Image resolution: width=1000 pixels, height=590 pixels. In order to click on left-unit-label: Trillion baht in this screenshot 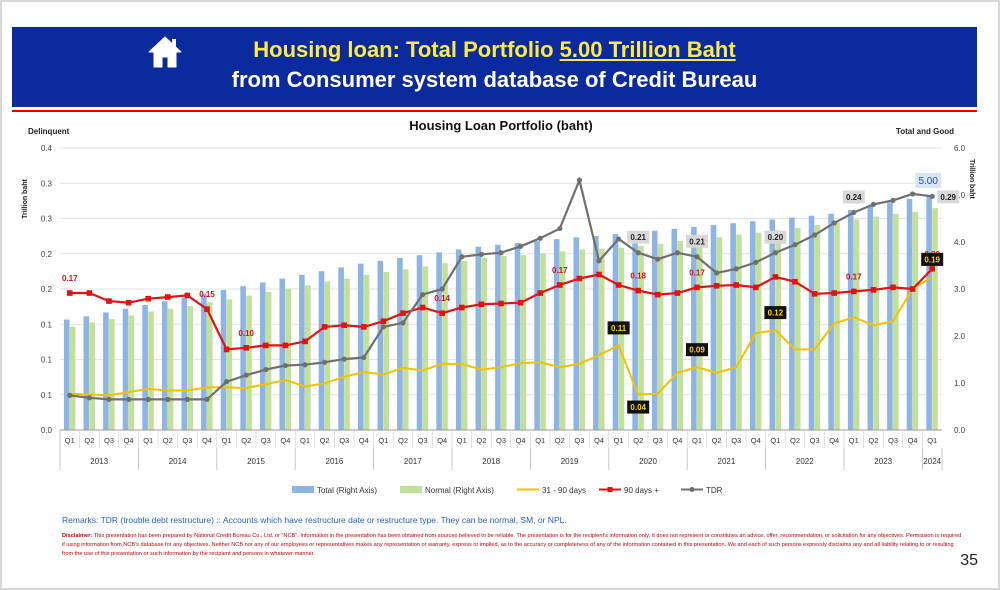, I will do `click(25, 199)`.